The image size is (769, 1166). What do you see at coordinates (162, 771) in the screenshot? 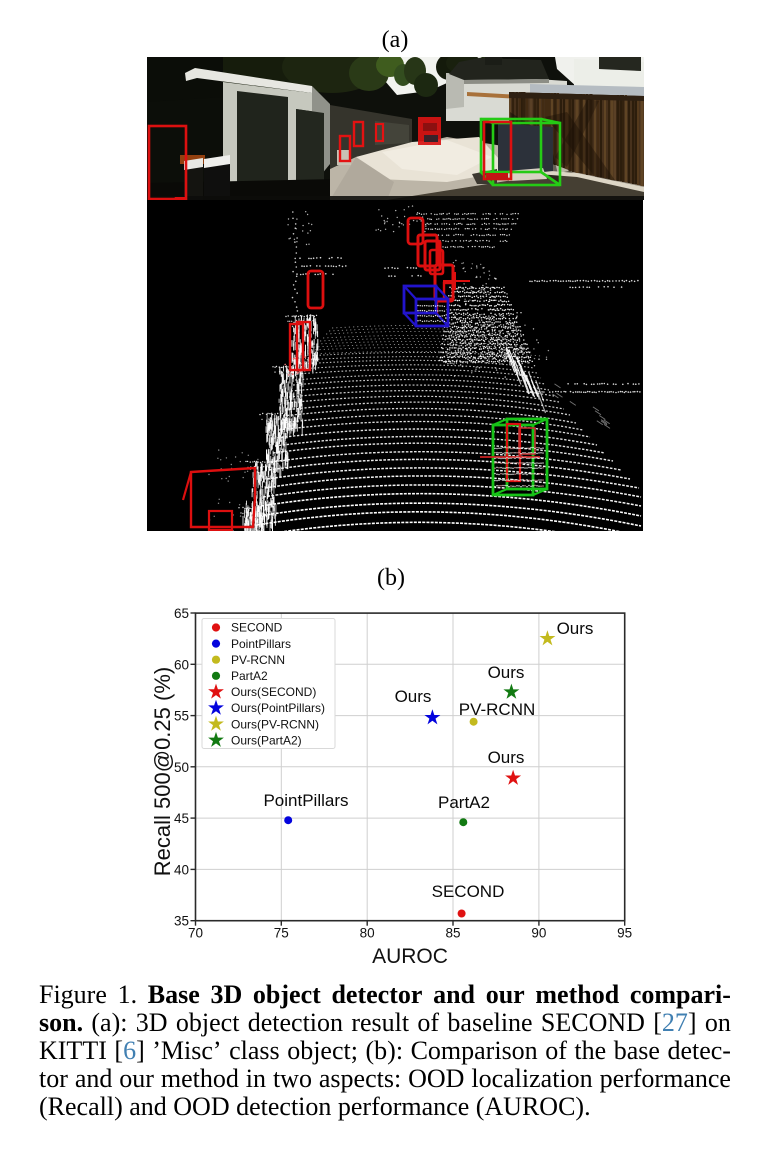
I see `svg-text: Recall 500@0.25 (%)` at bounding box center [162, 771].